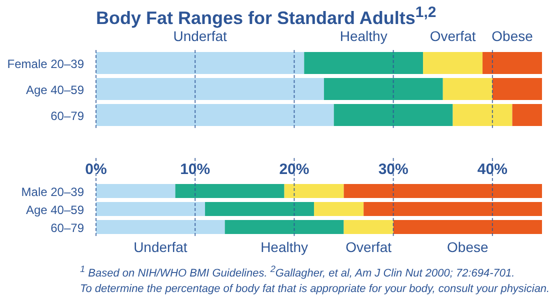  I want to click on x-tick-label: 20%, so click(294, 169).